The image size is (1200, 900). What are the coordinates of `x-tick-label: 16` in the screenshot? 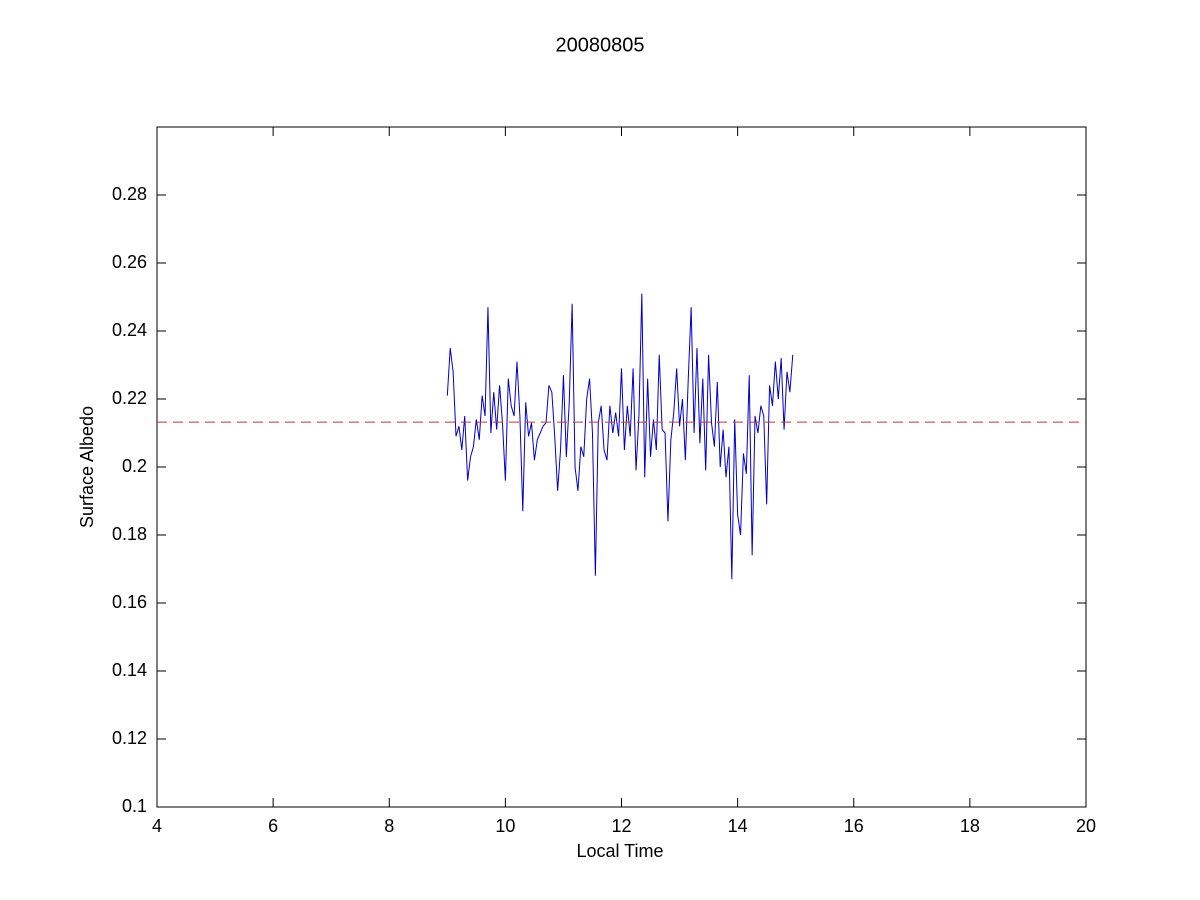 It's located at (854, 826).